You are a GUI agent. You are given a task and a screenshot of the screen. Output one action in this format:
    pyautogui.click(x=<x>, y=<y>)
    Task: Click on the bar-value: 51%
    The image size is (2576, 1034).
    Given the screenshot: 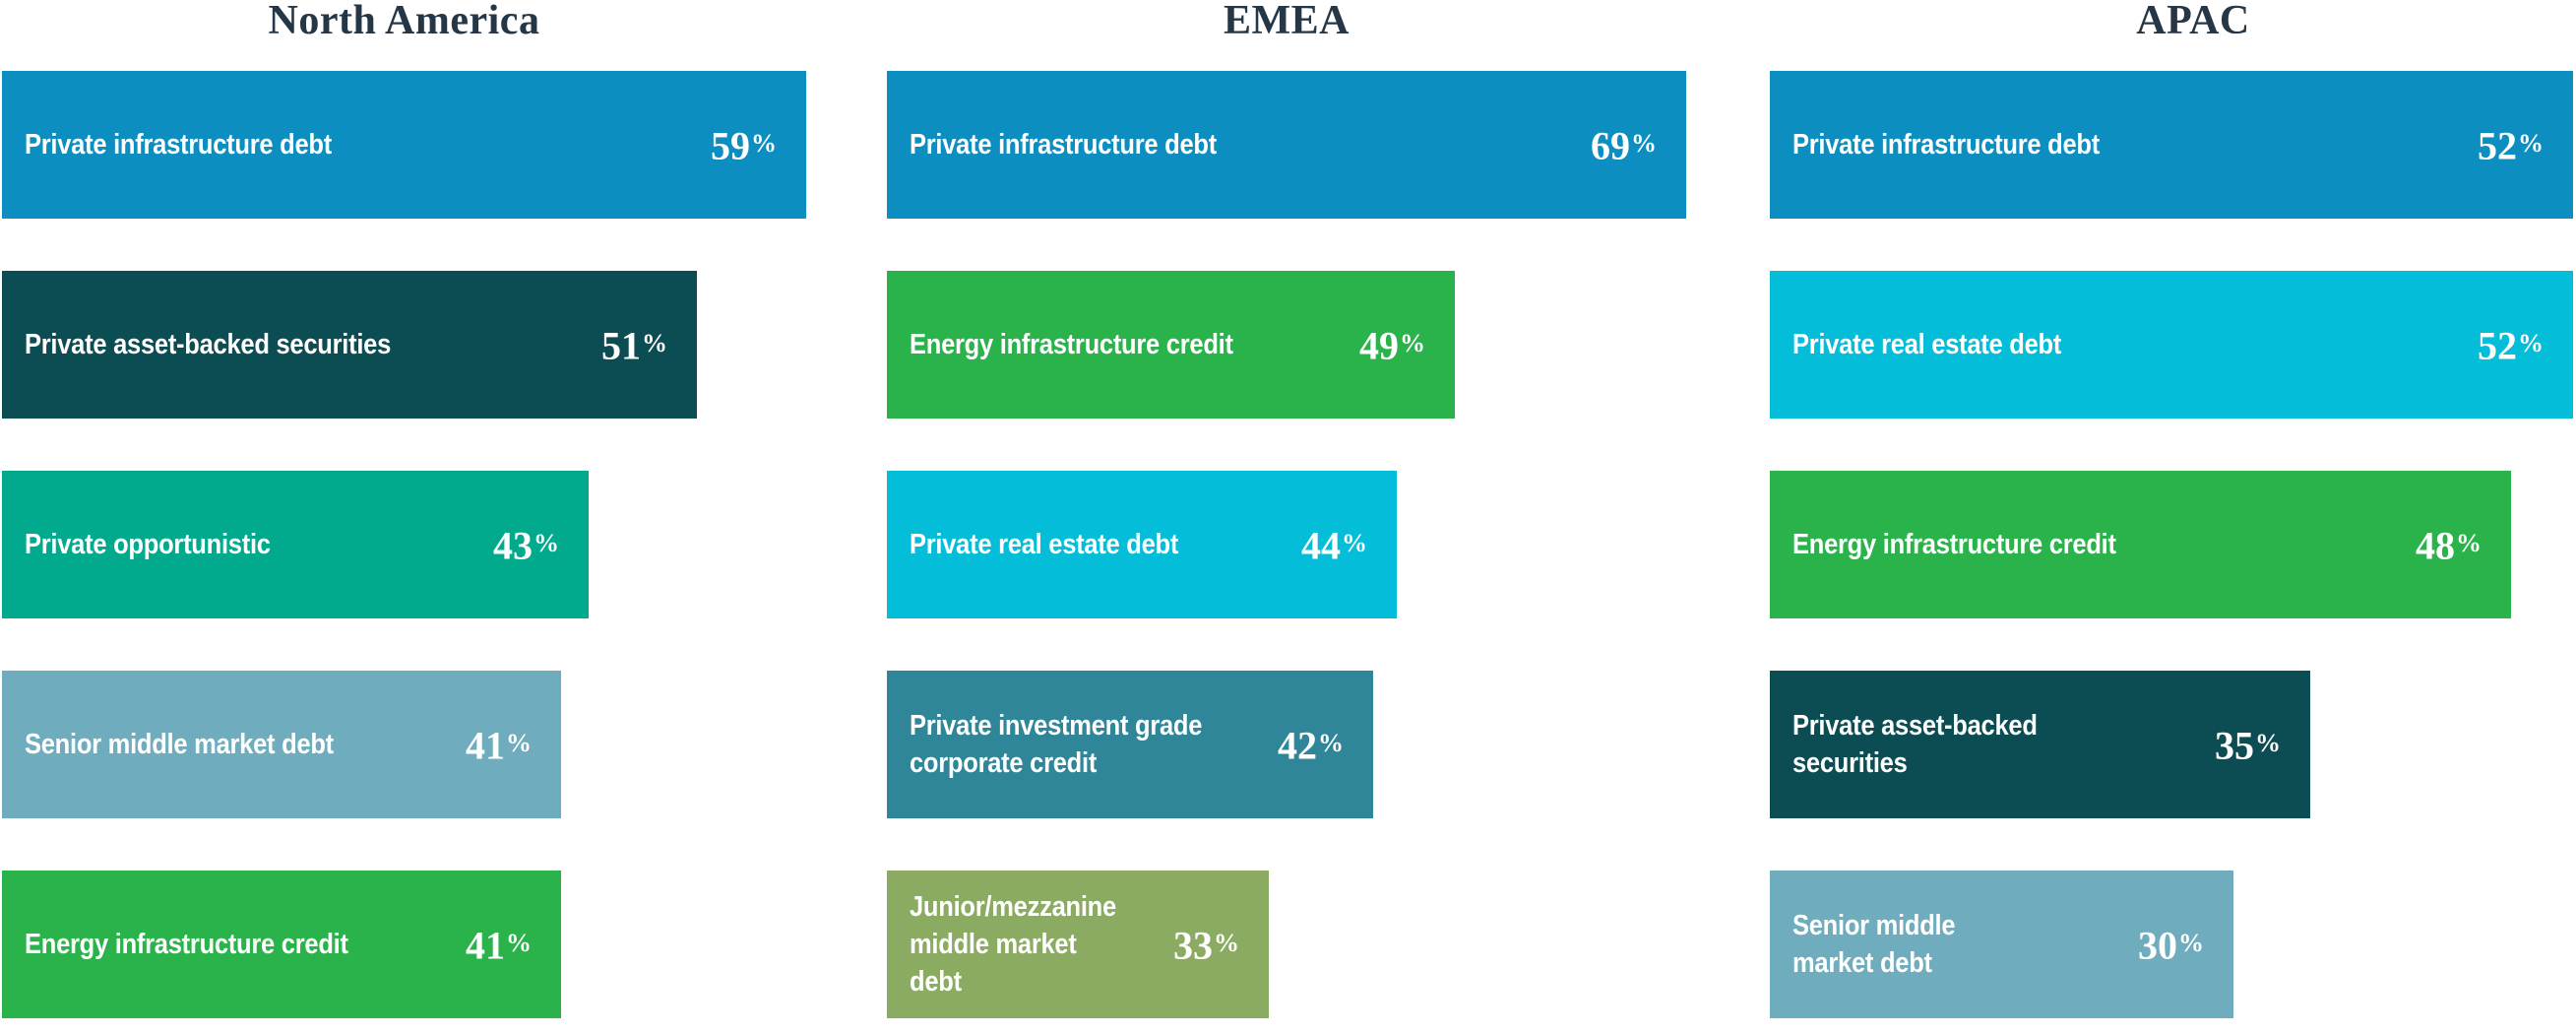 What is the action you would take?
    pyautogui.click(x=634, y=345)
    